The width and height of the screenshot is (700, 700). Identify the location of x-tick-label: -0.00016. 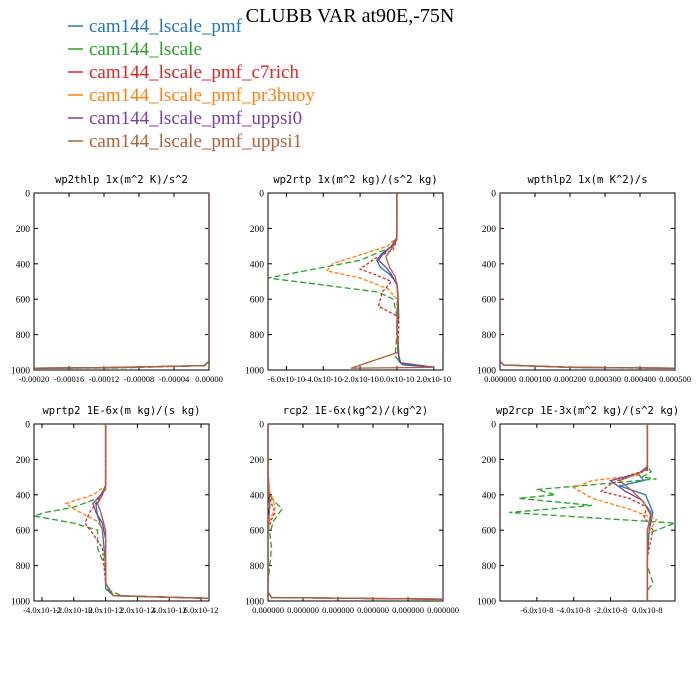
(69, 379).